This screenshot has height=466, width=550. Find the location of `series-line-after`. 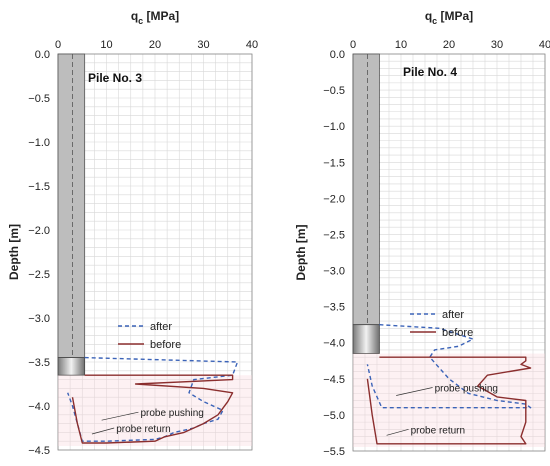

series-line-after is located at coordinates (449, 366).